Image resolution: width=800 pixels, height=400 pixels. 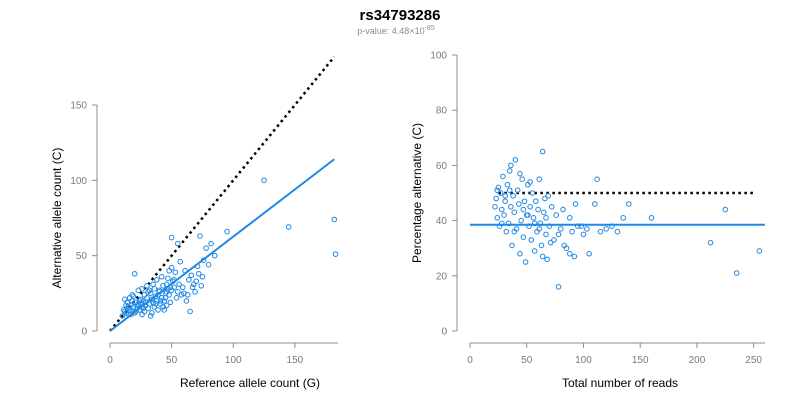 What do you see at coordinates (82, 256) in the screenshot?
I see `left-y-tick-label: 50` at bounding box center [82, 256].